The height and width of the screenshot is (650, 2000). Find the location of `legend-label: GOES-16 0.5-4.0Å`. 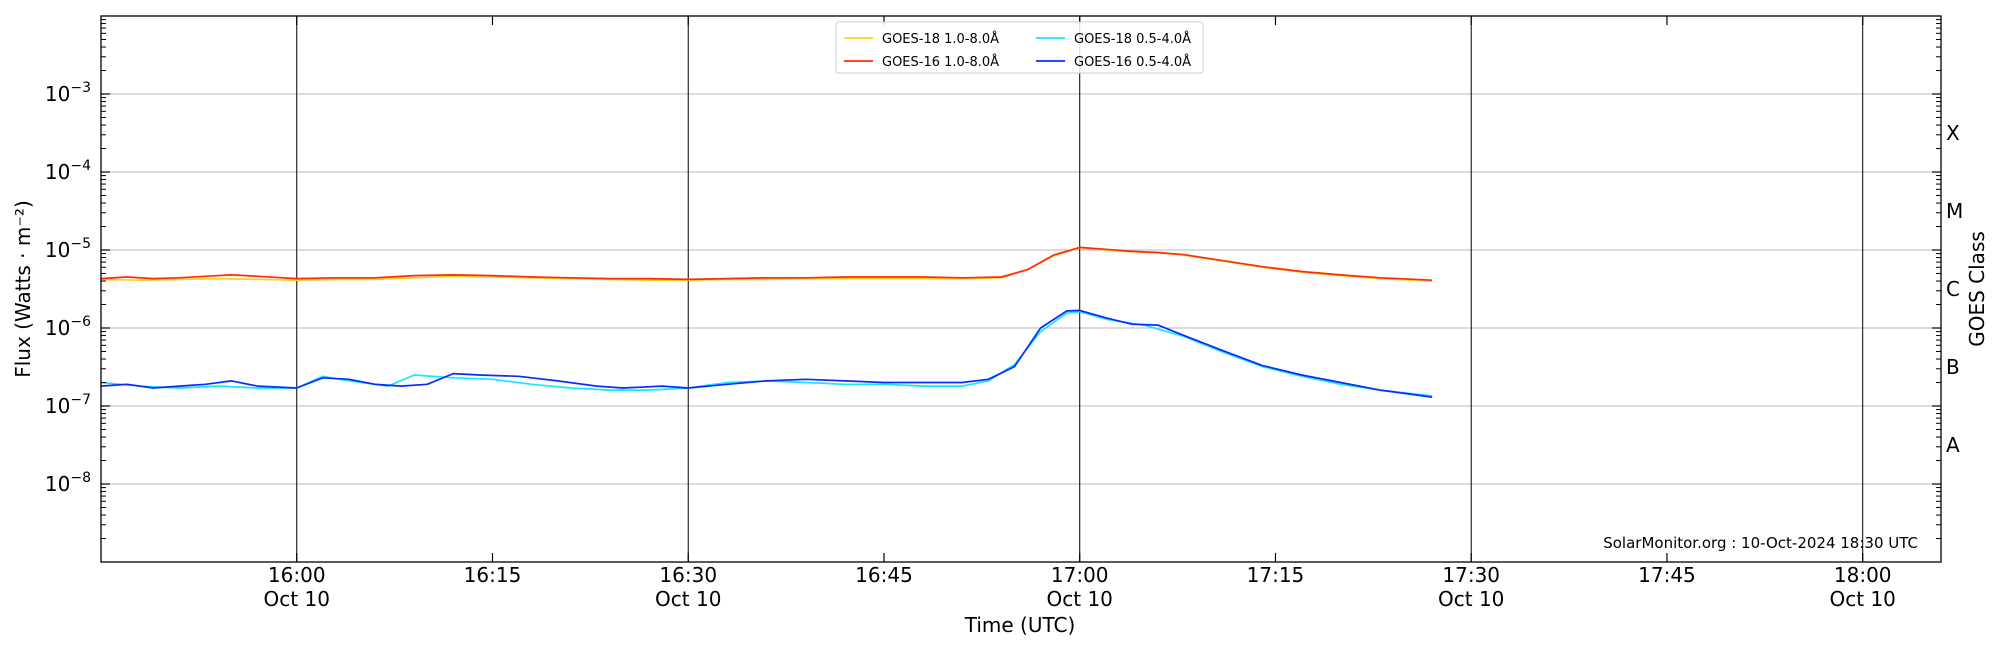

legend-label: GOES-16 0.5-4.0Å is located at coordinates (1132, 62).